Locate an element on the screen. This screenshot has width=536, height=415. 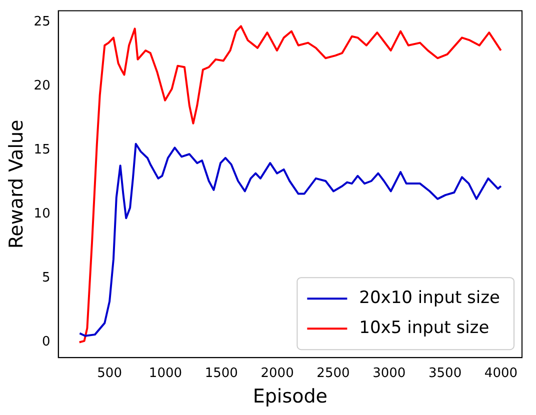
y-tick-label: 15 is located at coordinates (42, 150).